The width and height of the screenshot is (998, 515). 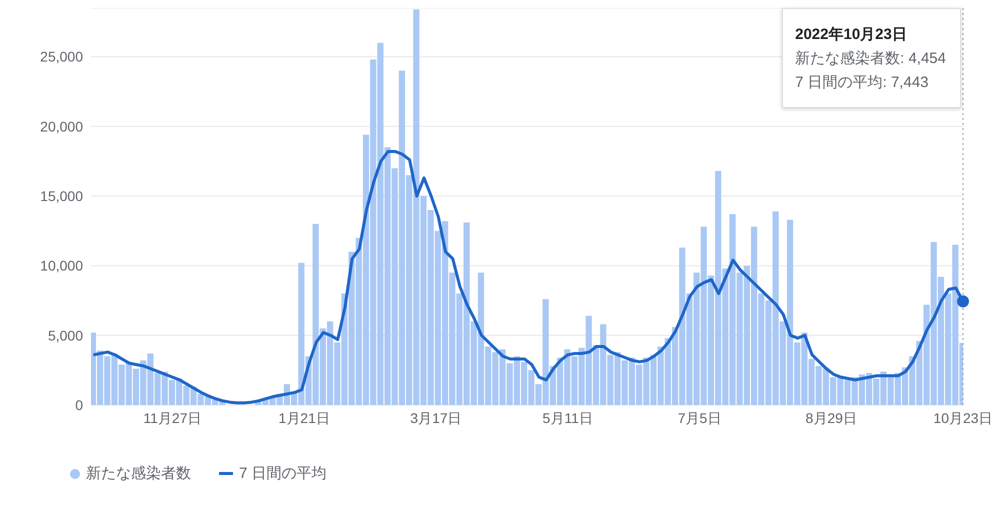 What do you see at coordinates (436, 418) in the screenshot?
I see `x-tick-label: 3月17日` at bounding box center [436, 418].